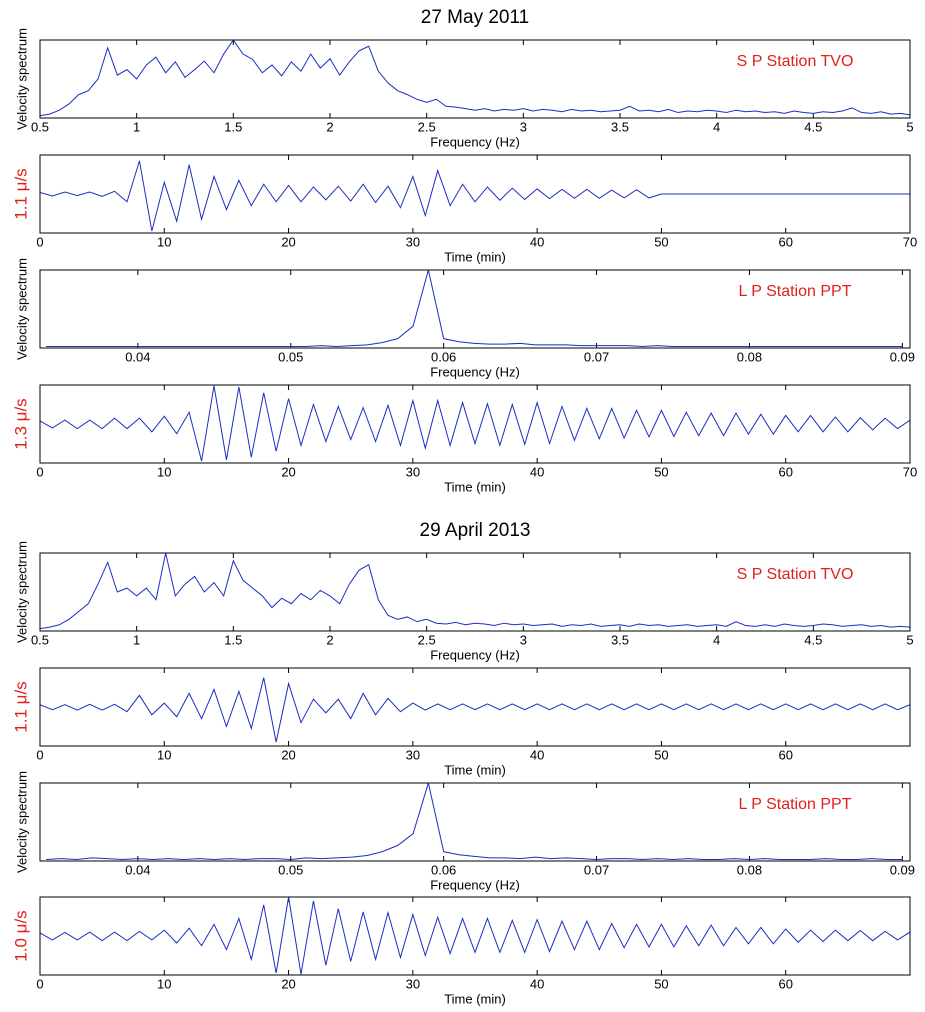 This screenshot has width=925, height=1012. What do you see at coordinates (20, 423) in the screenshot?
I see `y-axis-label: 1.3 μ/s` at bounding box center [20, 423].